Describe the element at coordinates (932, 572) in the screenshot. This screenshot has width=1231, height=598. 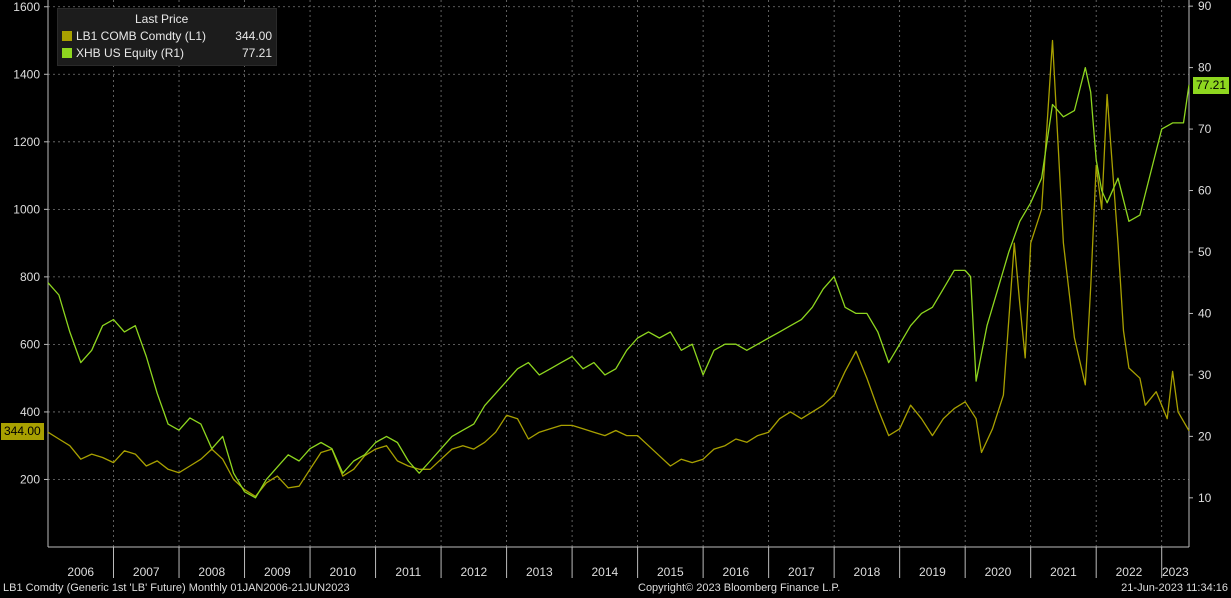
I see `x-tick-label: 2019` at that location.